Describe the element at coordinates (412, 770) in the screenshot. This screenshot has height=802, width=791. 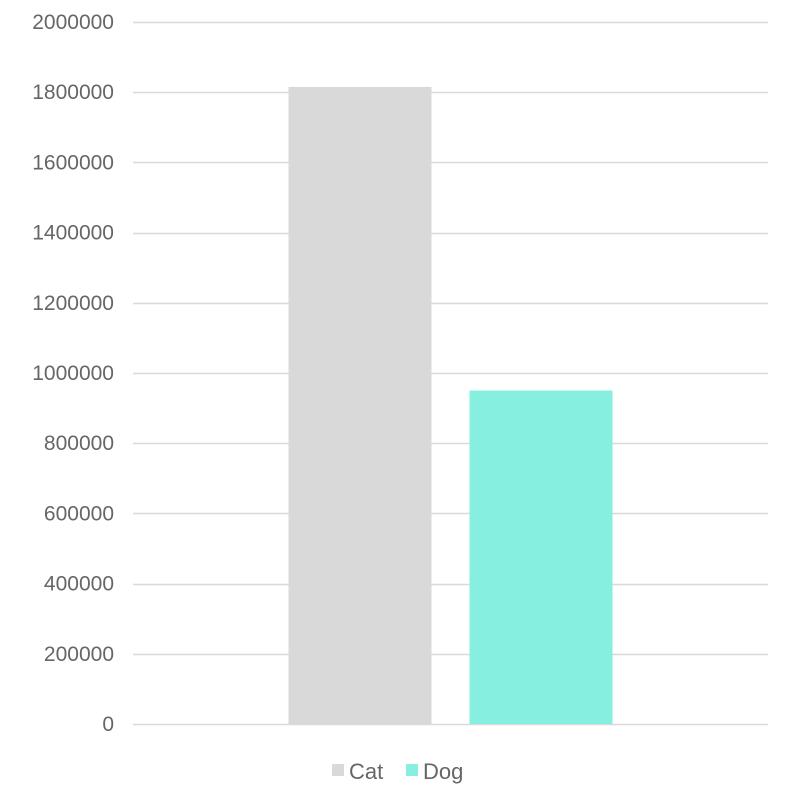
I see `legend-swatch-dog` at that location.